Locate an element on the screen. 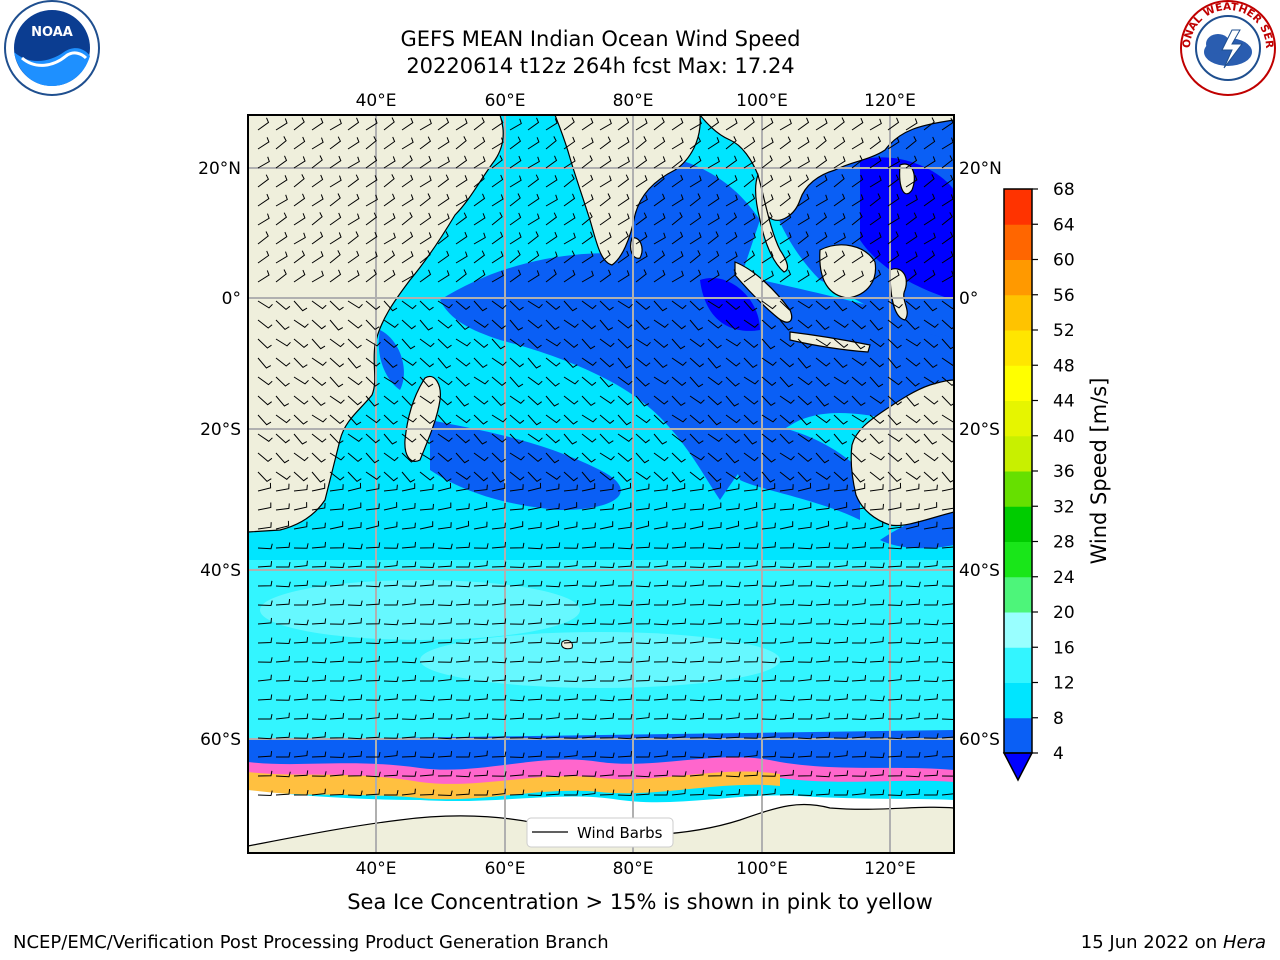  x-tick-top-80e: 80°E is located at coordinates (633, 101).